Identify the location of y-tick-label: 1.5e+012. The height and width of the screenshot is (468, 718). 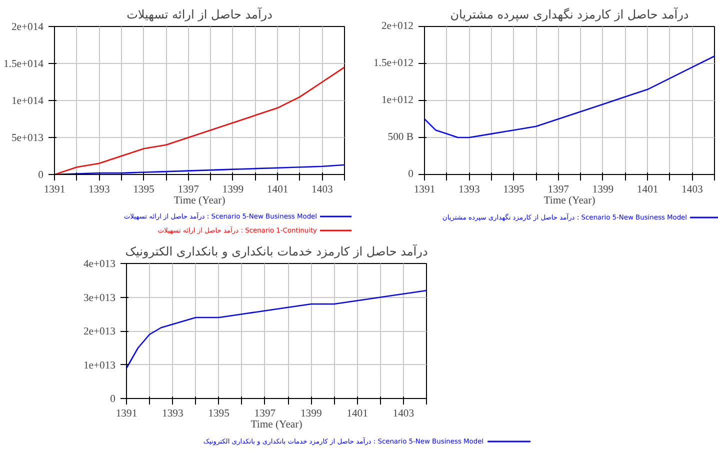
(393, 63).